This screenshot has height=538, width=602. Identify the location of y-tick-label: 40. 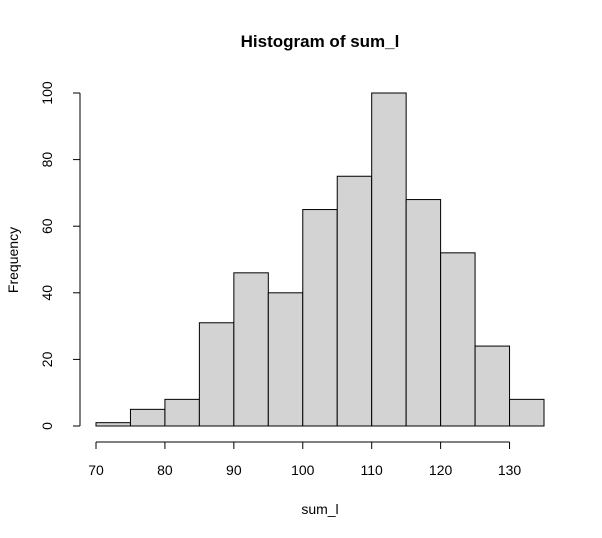
(47, 293).